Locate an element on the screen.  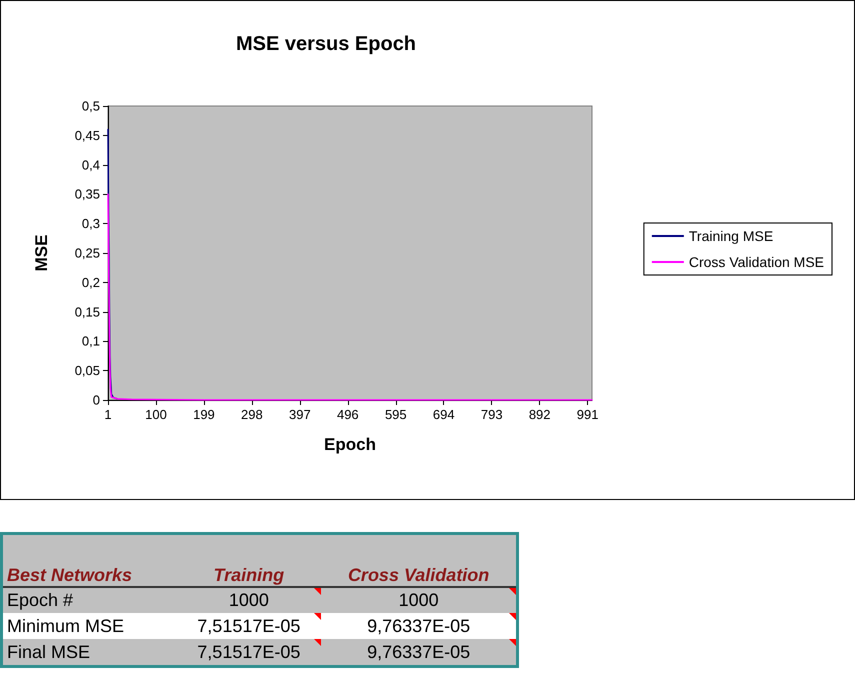
x-tick-label: 694 is located at coordinates (443, 414).